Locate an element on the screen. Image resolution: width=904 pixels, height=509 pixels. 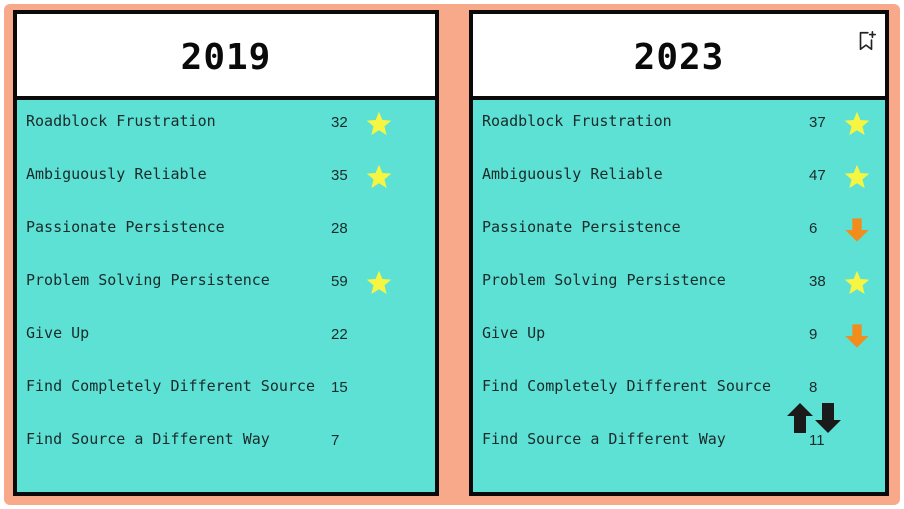
list-item: Give Up 9 is located at coordinates (679, 338).